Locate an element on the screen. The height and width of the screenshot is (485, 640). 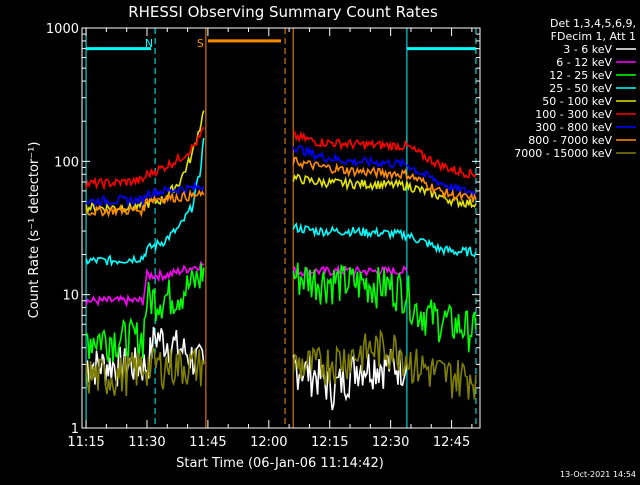
y-tick-label: 1 is located at coordinates (75, 429).